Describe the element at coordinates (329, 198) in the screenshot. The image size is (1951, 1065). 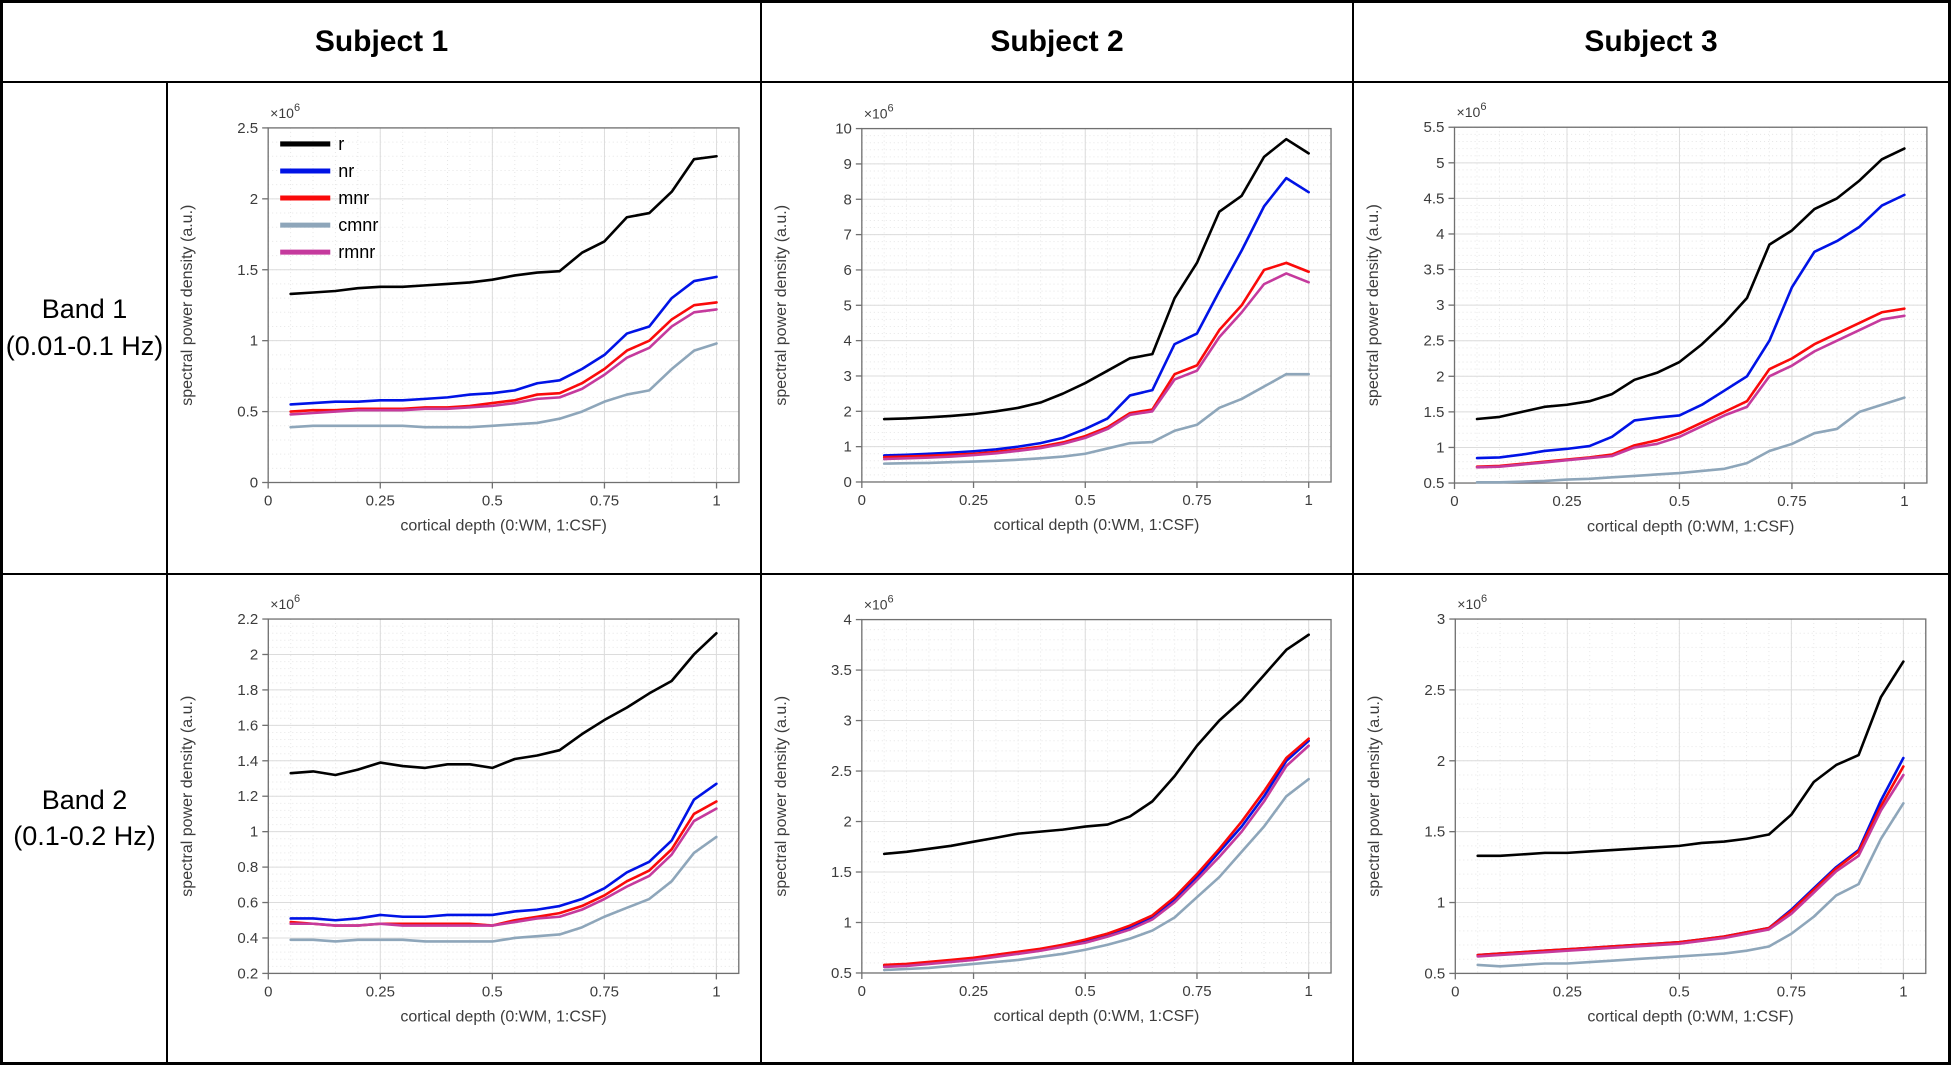
I see `legend: r nr mnr cmnr rmnr` at that location.